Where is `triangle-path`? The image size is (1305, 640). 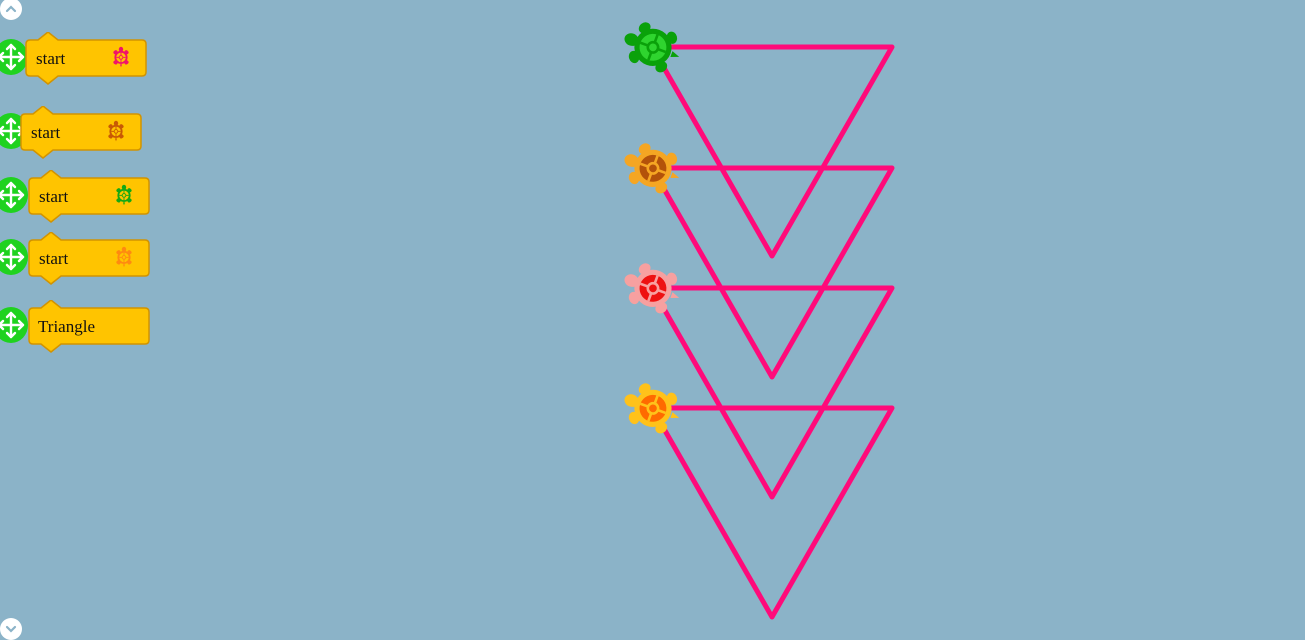
triangle-path is located at coordinates (772, 512).